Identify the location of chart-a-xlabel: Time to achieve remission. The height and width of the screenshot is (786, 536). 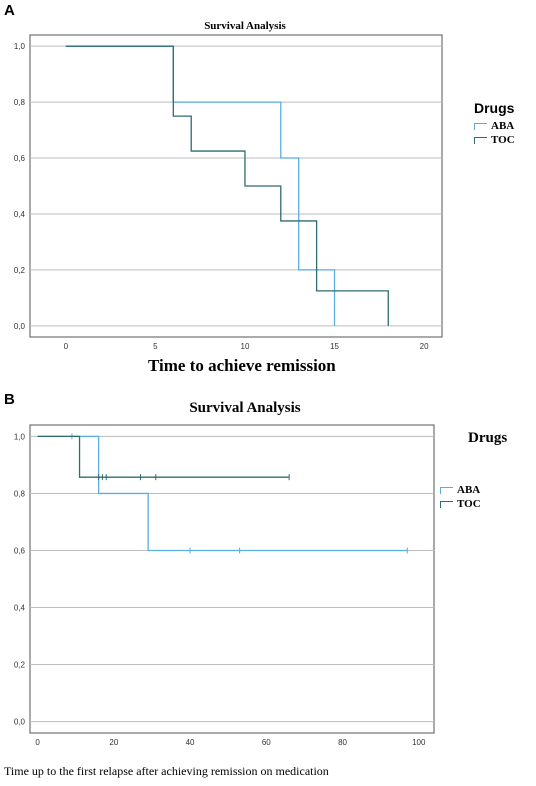
(242, 365).